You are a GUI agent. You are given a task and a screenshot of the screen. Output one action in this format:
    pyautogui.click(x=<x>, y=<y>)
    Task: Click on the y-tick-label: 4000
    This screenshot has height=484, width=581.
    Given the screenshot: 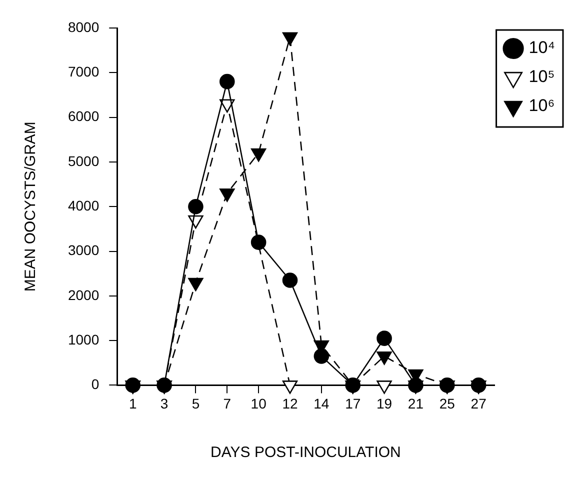 What is the action you would take?
    pyautogui.click(x=84, y=205)
    